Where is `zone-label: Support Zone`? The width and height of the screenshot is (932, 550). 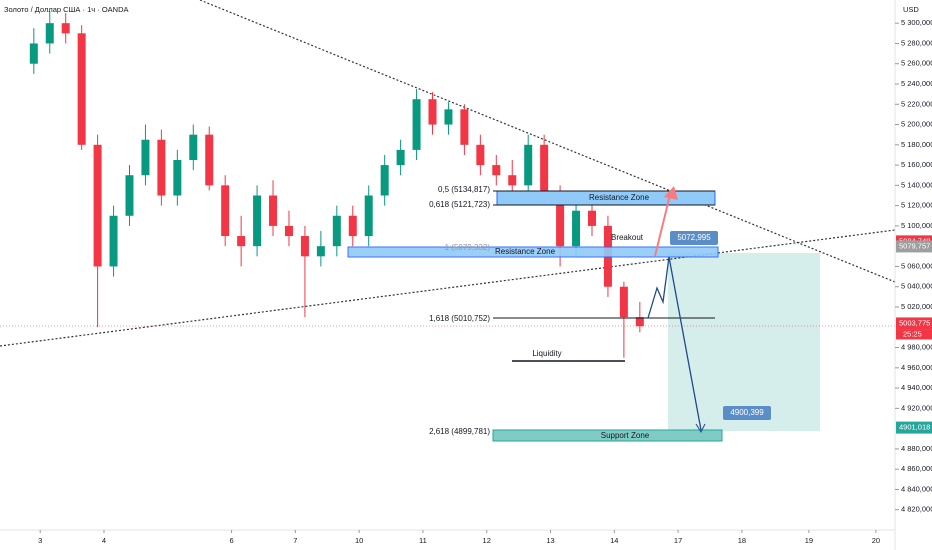
zone-label: Support Zone is located at coordinates (625, 435).